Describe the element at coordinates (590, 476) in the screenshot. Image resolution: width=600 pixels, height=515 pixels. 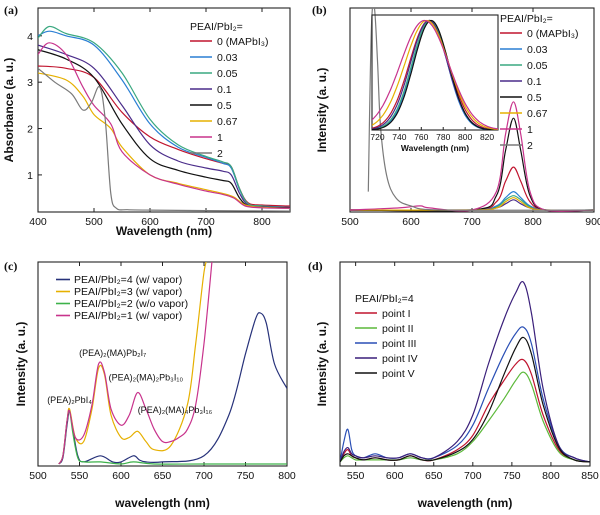
I see `x-tick-label: 850` at that location.